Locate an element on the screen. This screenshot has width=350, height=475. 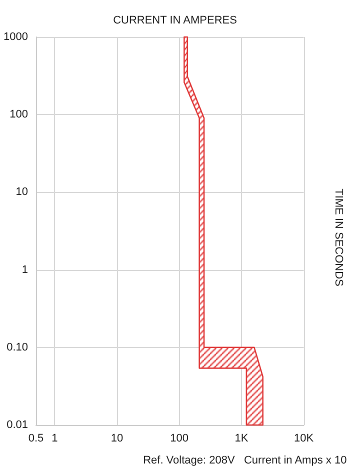
y-tick-label: 0.10 is located at coordinates (17, 347).